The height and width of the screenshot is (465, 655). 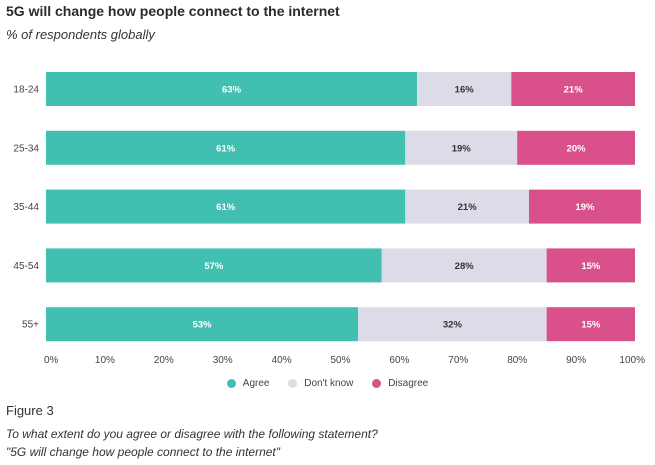 What do you see at coordinates (51, 360) in the screenshot?
I see `x-tick-label: 0%` at bounding box center [51, 360].